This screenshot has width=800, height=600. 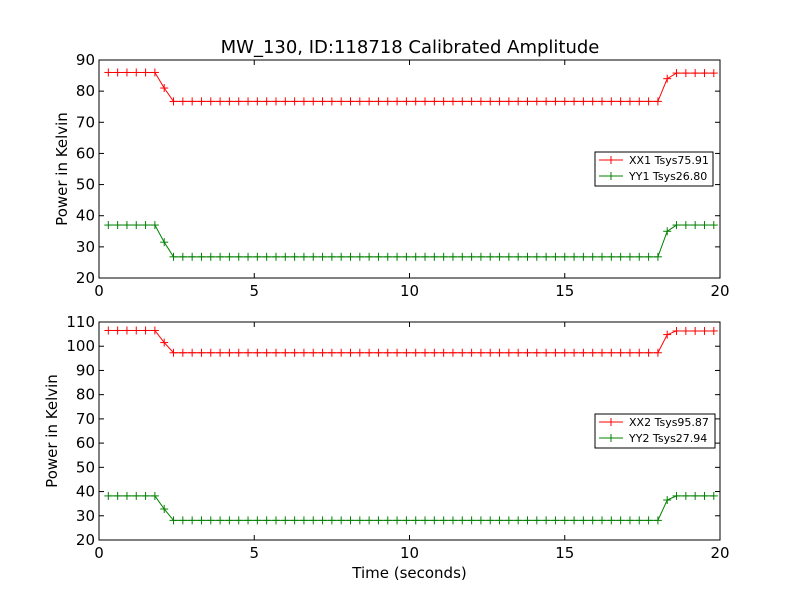 What do you see at coordinates (85, 278) in the screenshot?
I see `top-y-tick-label: 20` at bounding box center [85, 278].